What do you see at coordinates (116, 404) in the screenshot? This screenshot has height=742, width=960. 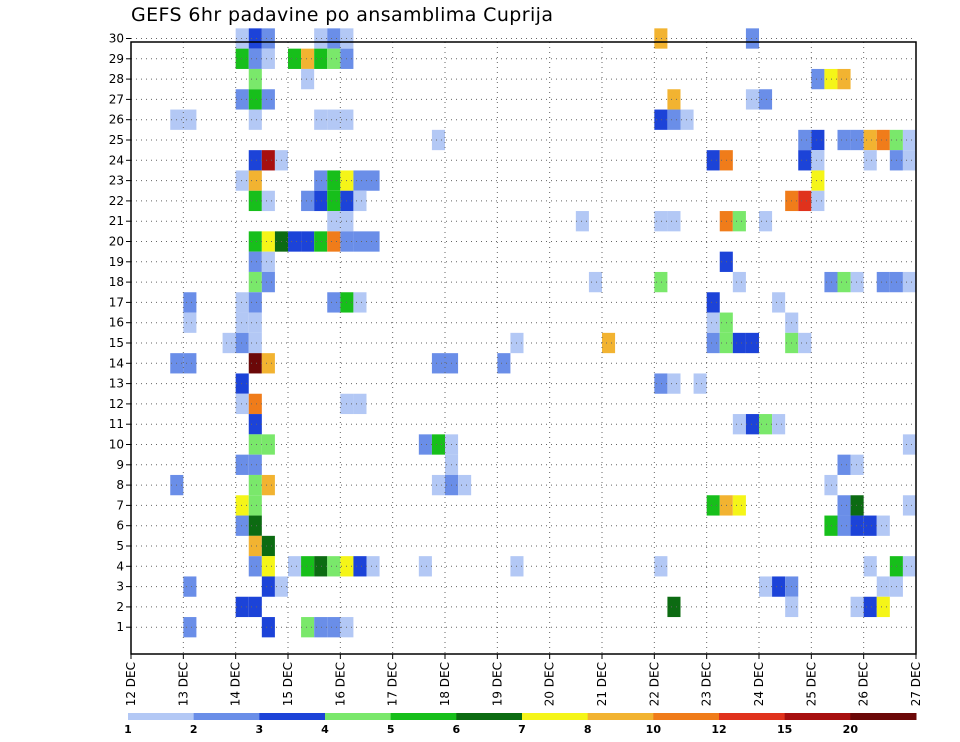 I see `y-tick-label: 12` at bounding box center [116, 404].